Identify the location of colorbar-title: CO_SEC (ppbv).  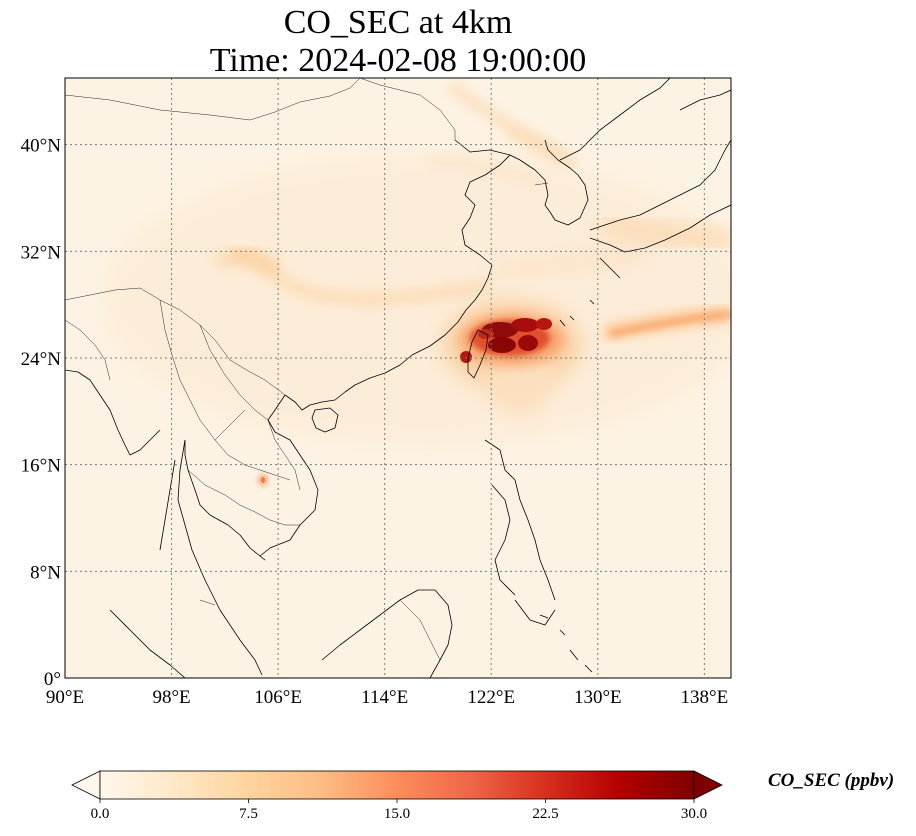
(831, 780).